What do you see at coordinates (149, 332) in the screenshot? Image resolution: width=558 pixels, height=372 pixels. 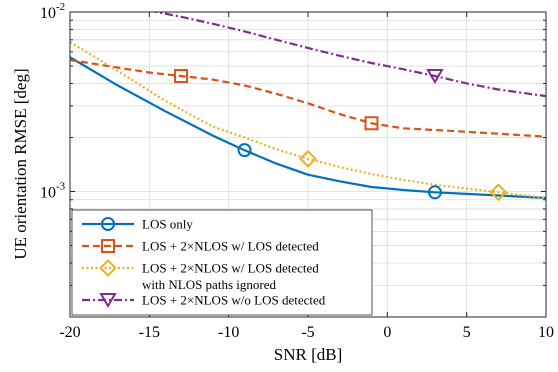 I see `x-tick-label: -15` at bounding box center [149, 332].